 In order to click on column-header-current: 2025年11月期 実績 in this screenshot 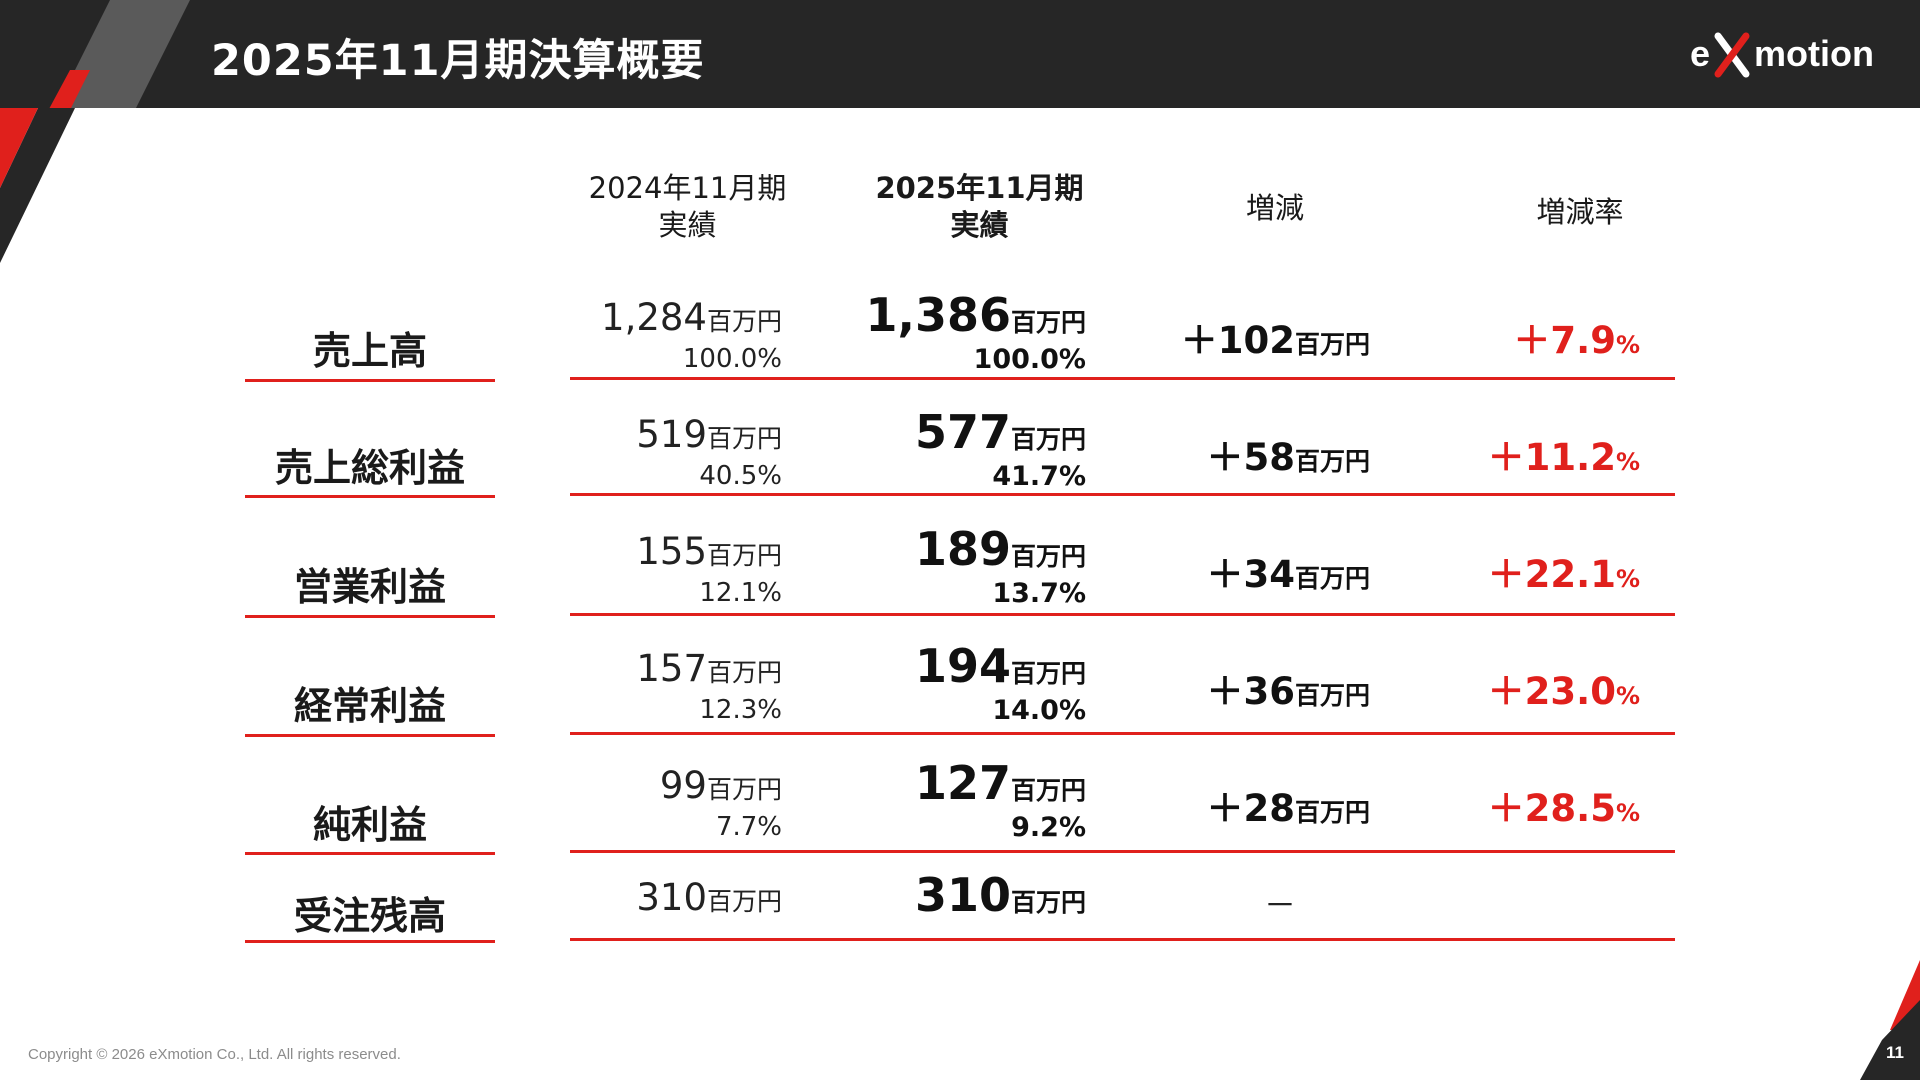, I will do `click(979, 207)`.